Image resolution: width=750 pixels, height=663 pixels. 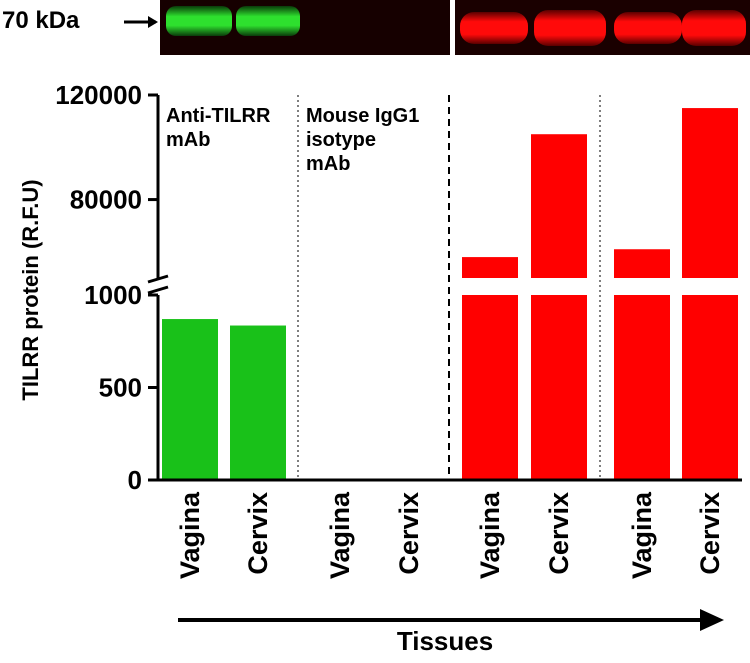 I want to click on blot-size-label: 70 kDa, so click(x=41, y=20).